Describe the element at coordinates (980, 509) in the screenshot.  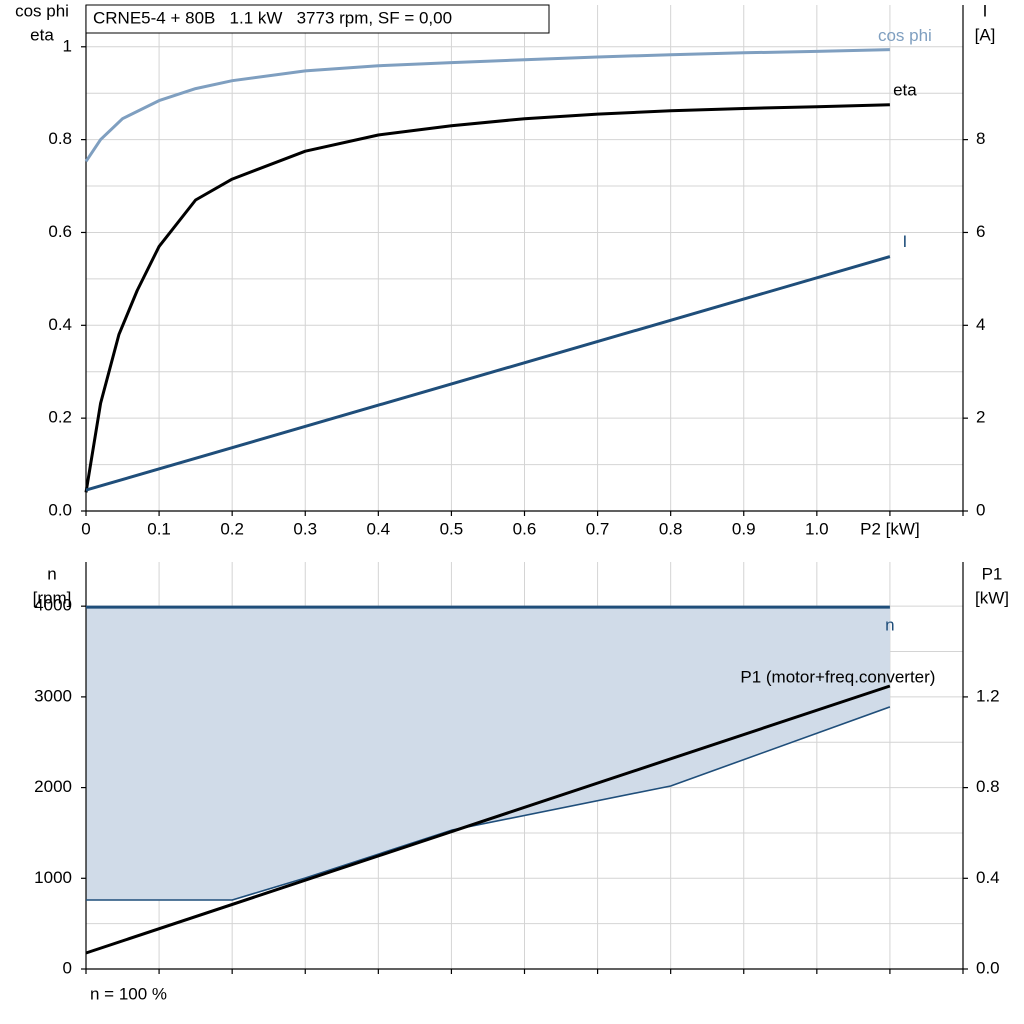
I see `y2-tick-label: 0` at that location.